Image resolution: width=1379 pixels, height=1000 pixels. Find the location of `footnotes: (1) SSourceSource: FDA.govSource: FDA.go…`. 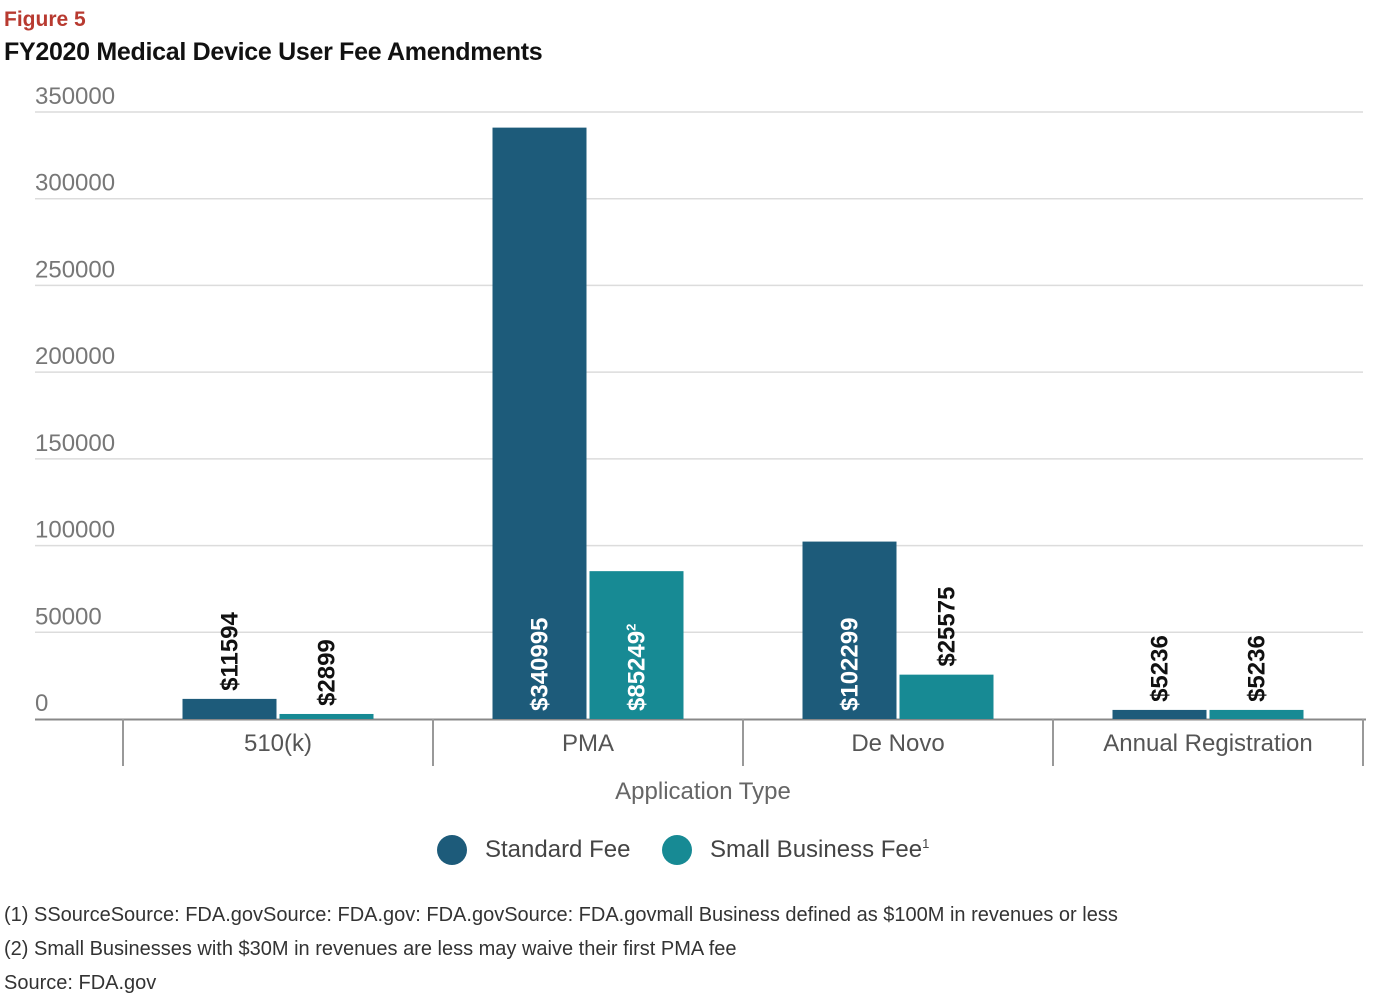

footnotes: (1) SSourceSource: FDA.govSource: FDA.go… is located at coordinates (561, 949).